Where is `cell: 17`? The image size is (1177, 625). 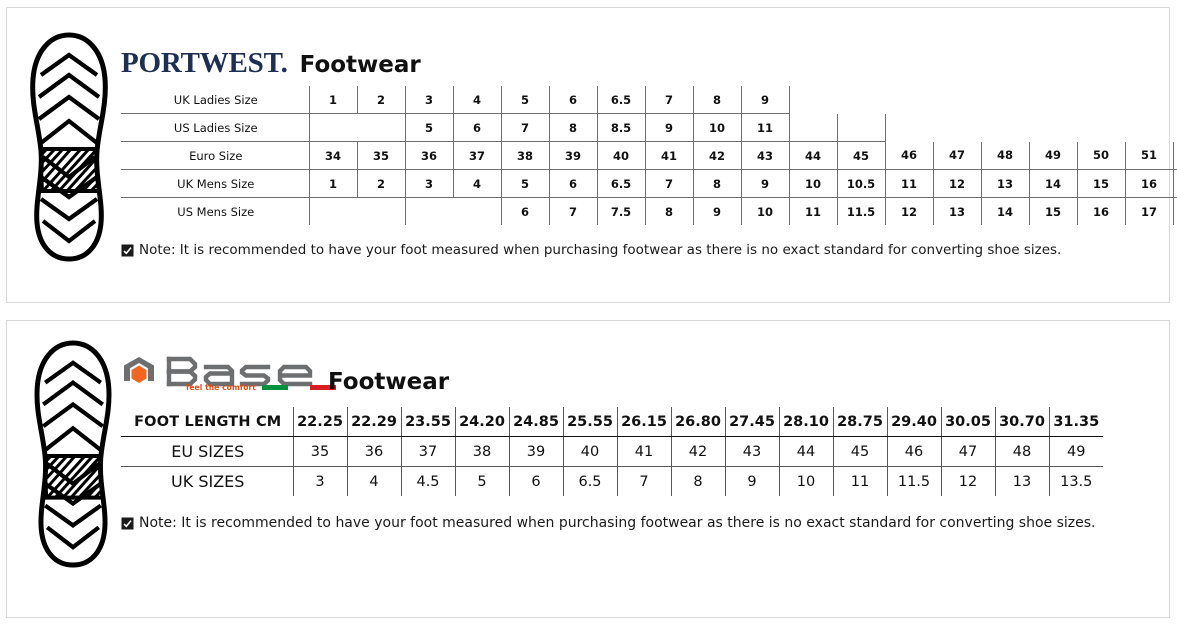 cell: 17 is located at coordinates (1149, 211).